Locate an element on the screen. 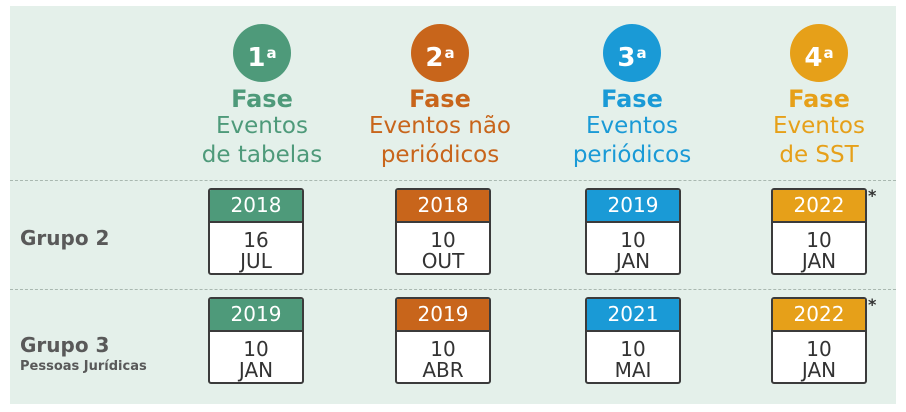 The image size is (906, 412). phase-2-title: Fase is located at coordinates (440, 99).